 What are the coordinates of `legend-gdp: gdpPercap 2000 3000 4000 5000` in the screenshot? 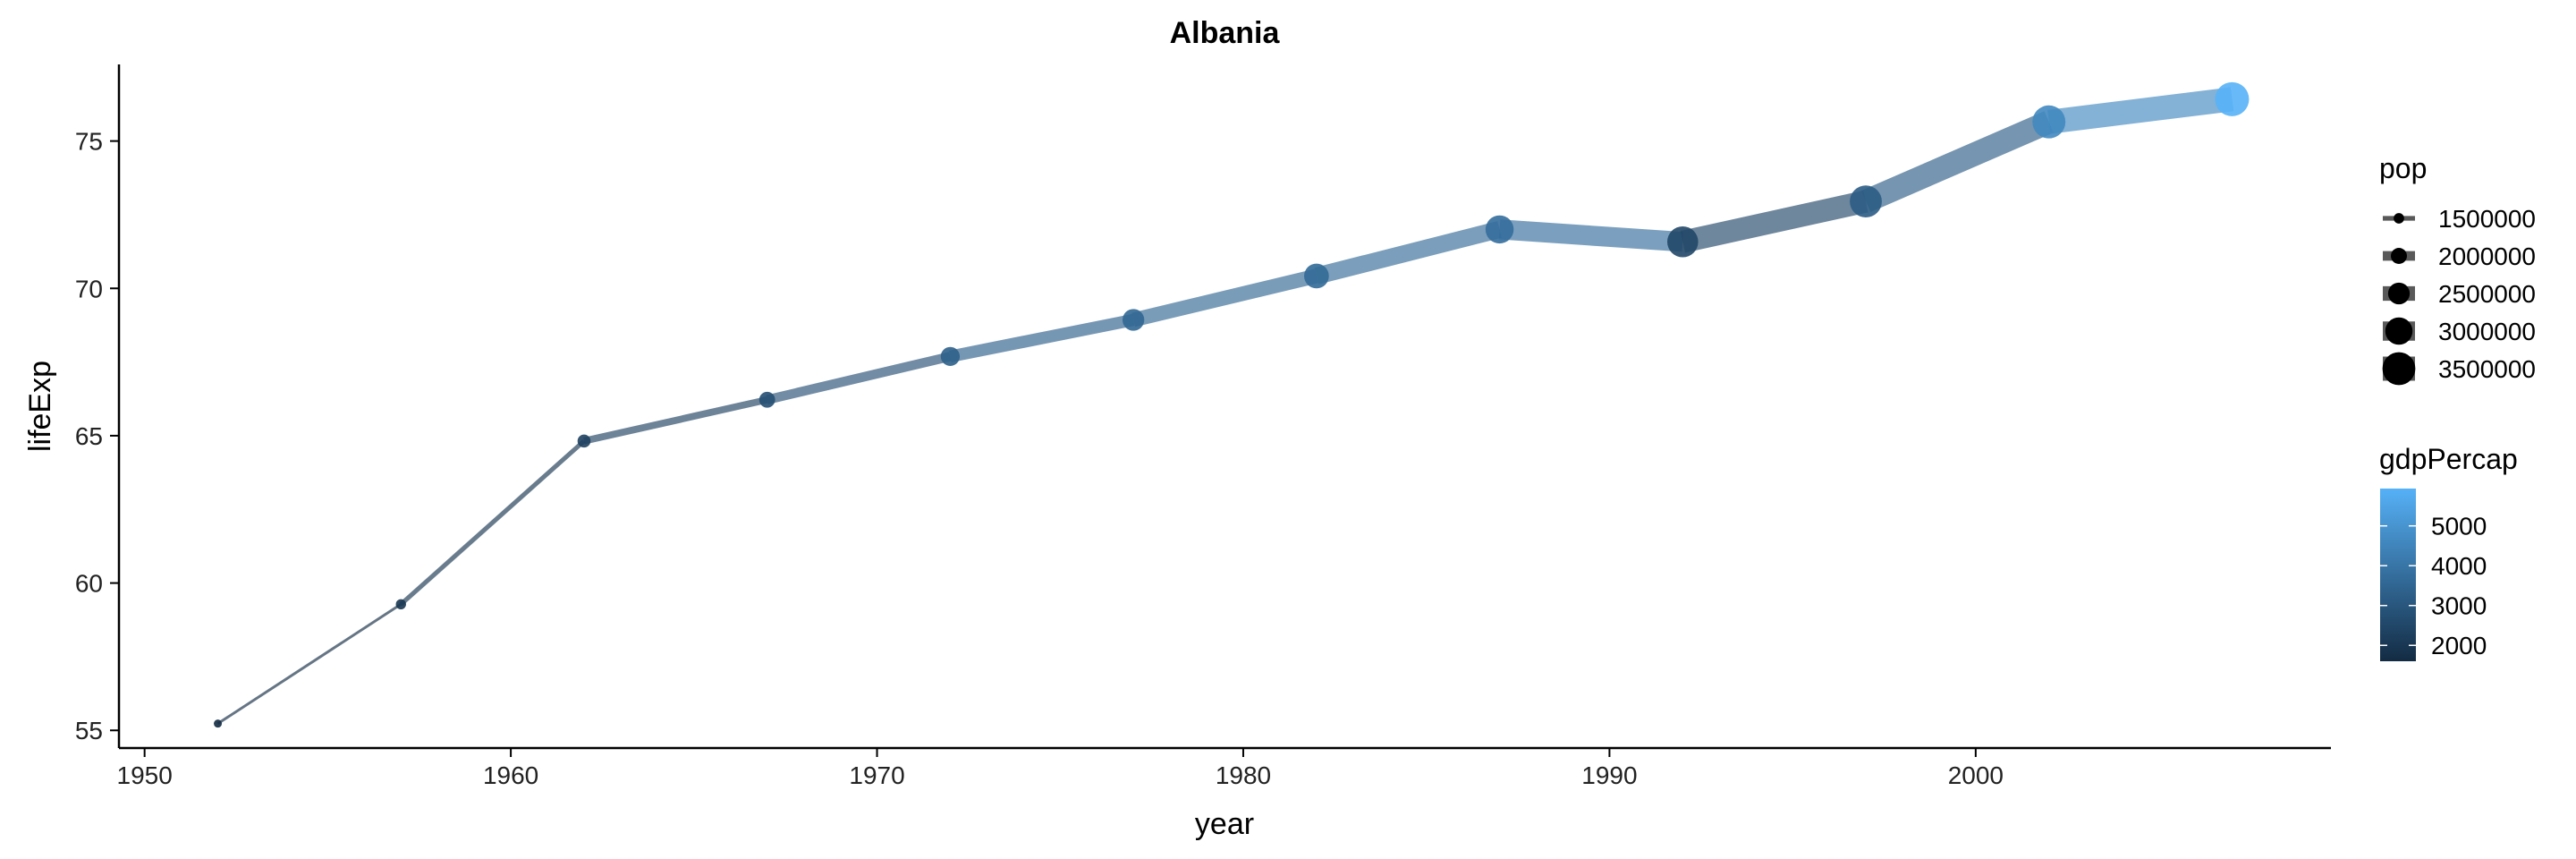 It's located at (2448, 552).